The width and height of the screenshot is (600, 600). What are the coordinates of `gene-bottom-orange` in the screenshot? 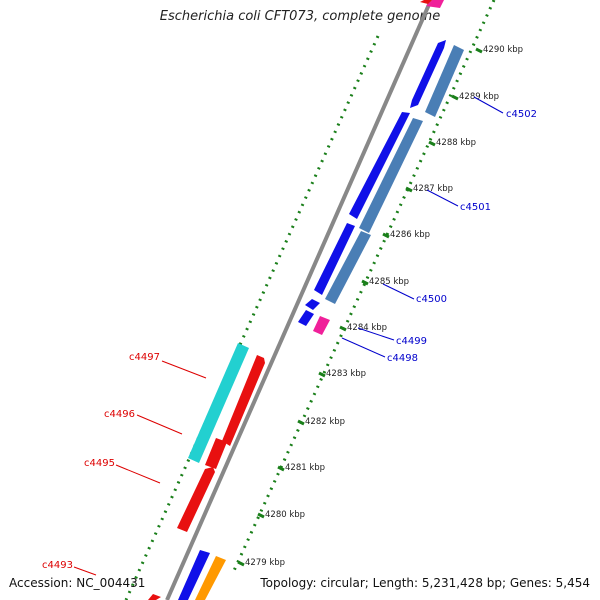 It's located at (210, 578).